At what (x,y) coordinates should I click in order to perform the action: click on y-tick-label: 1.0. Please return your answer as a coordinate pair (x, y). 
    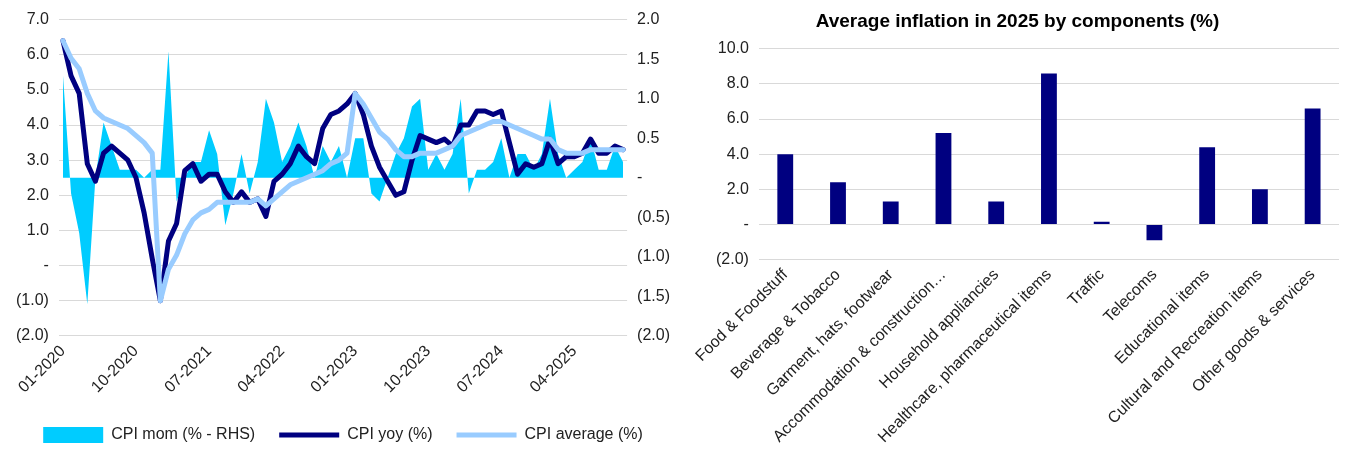
    Looking at the image, I should click on (37, 229).